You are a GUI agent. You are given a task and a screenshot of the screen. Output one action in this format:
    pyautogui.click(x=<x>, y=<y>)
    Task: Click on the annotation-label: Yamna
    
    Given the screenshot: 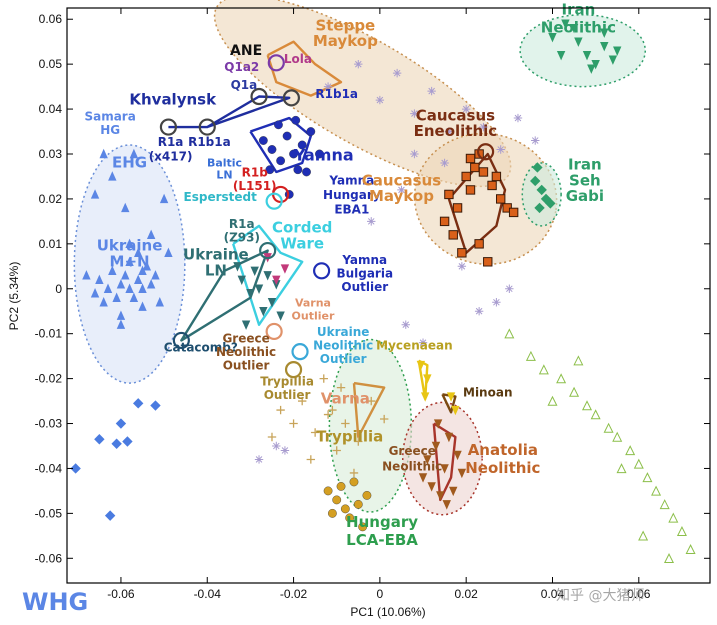 What is the action you would take?
    pyautogui.click(x=323, y=155)
    